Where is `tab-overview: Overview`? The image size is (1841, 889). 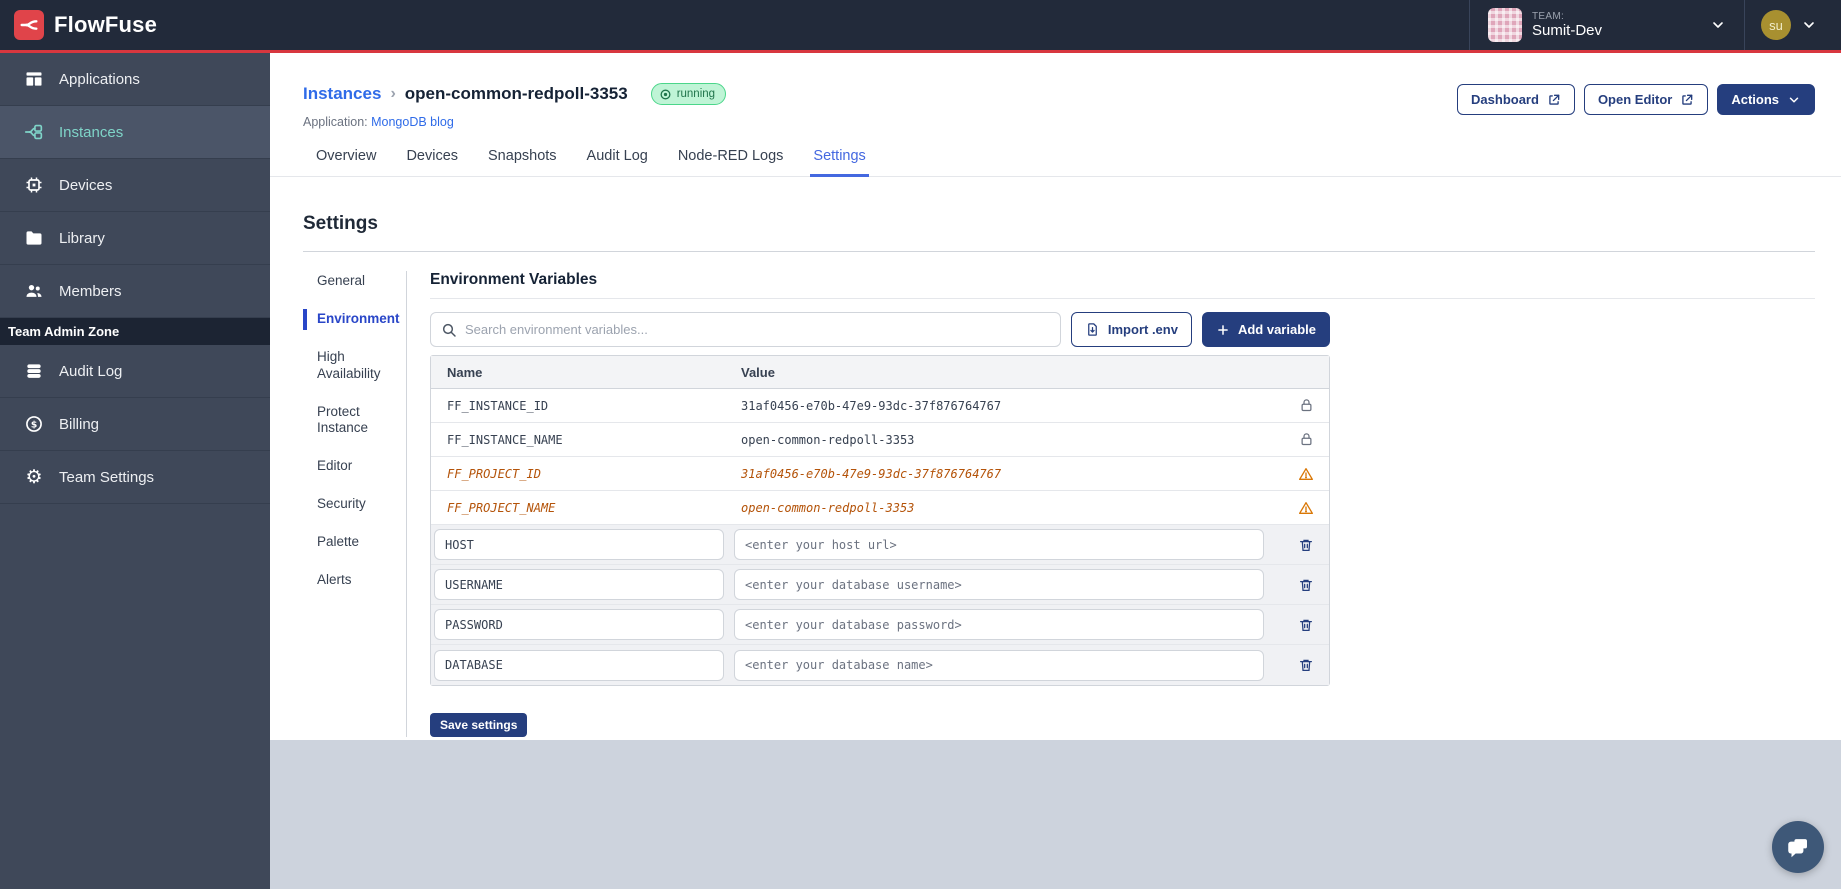
tab-overview: Overview is located at coordinates (346, 156).